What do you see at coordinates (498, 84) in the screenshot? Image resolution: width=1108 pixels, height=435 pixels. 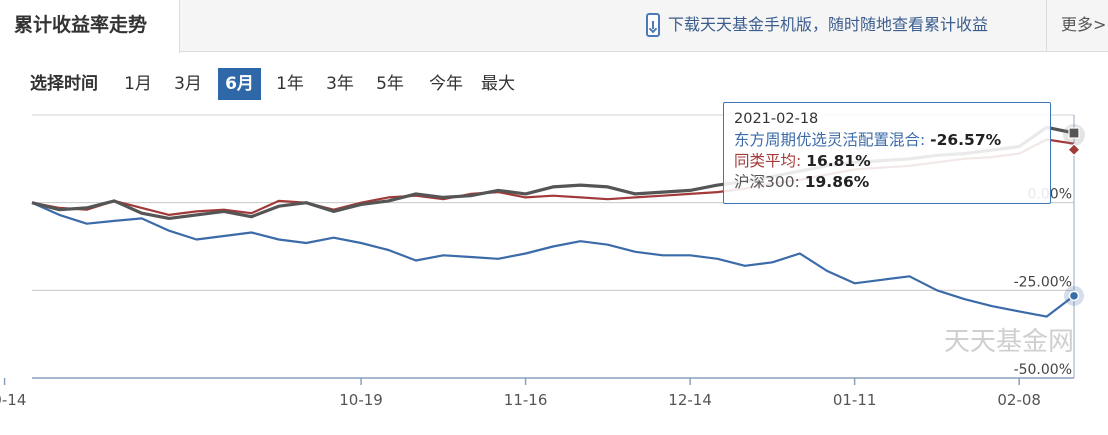 I see `range-option-7: 最大` at bounding box center [498, 84].